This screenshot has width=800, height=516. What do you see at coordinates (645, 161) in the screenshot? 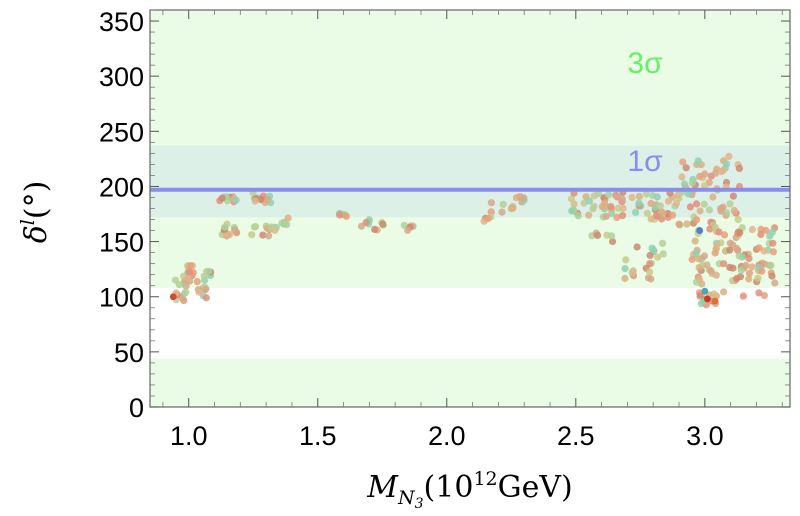
I see `annotation-1sigma: 1σ` at bounding box center [645, 161].